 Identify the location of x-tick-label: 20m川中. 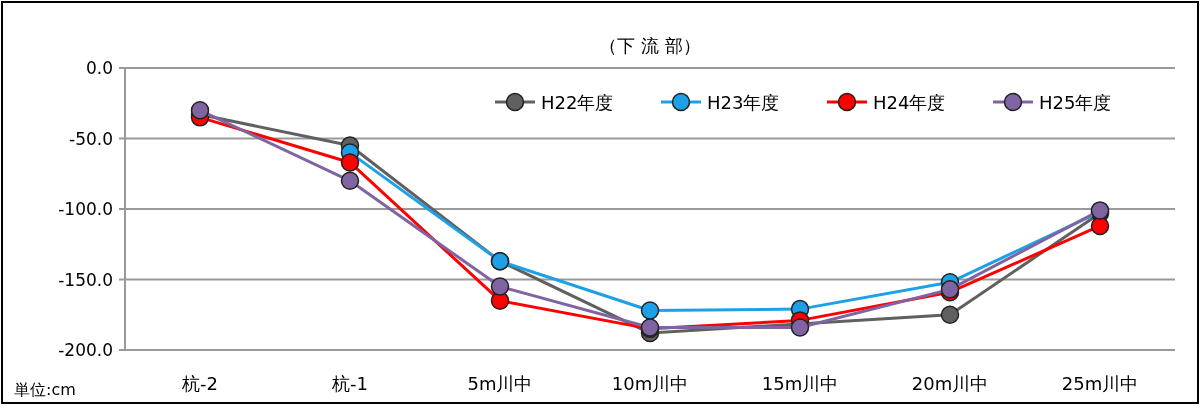
(950, 383).